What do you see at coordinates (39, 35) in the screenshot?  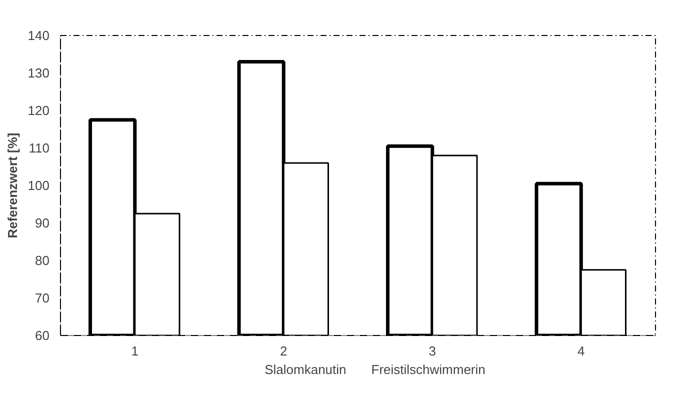 I see `y-tick-label: 140` at bounding box center [39, 35].